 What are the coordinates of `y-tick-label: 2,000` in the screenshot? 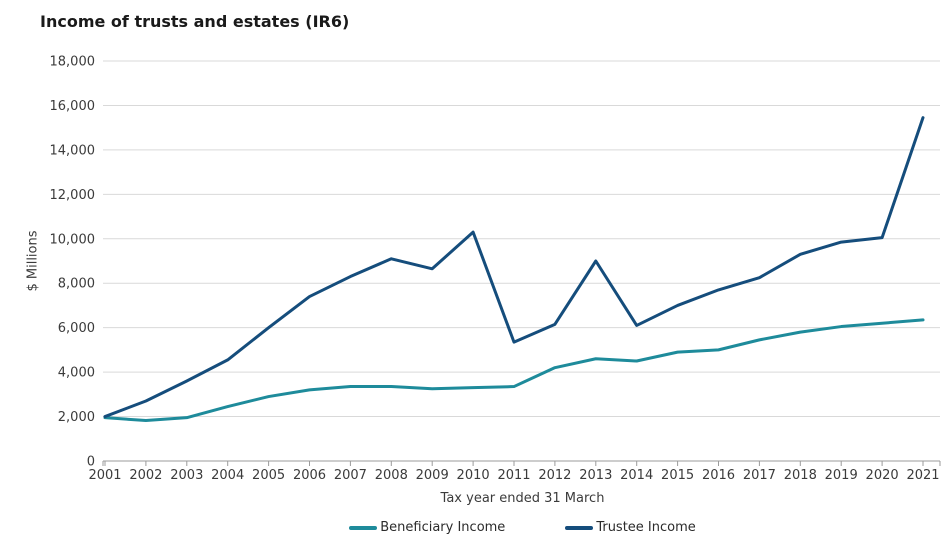 It's located at (76, 417).